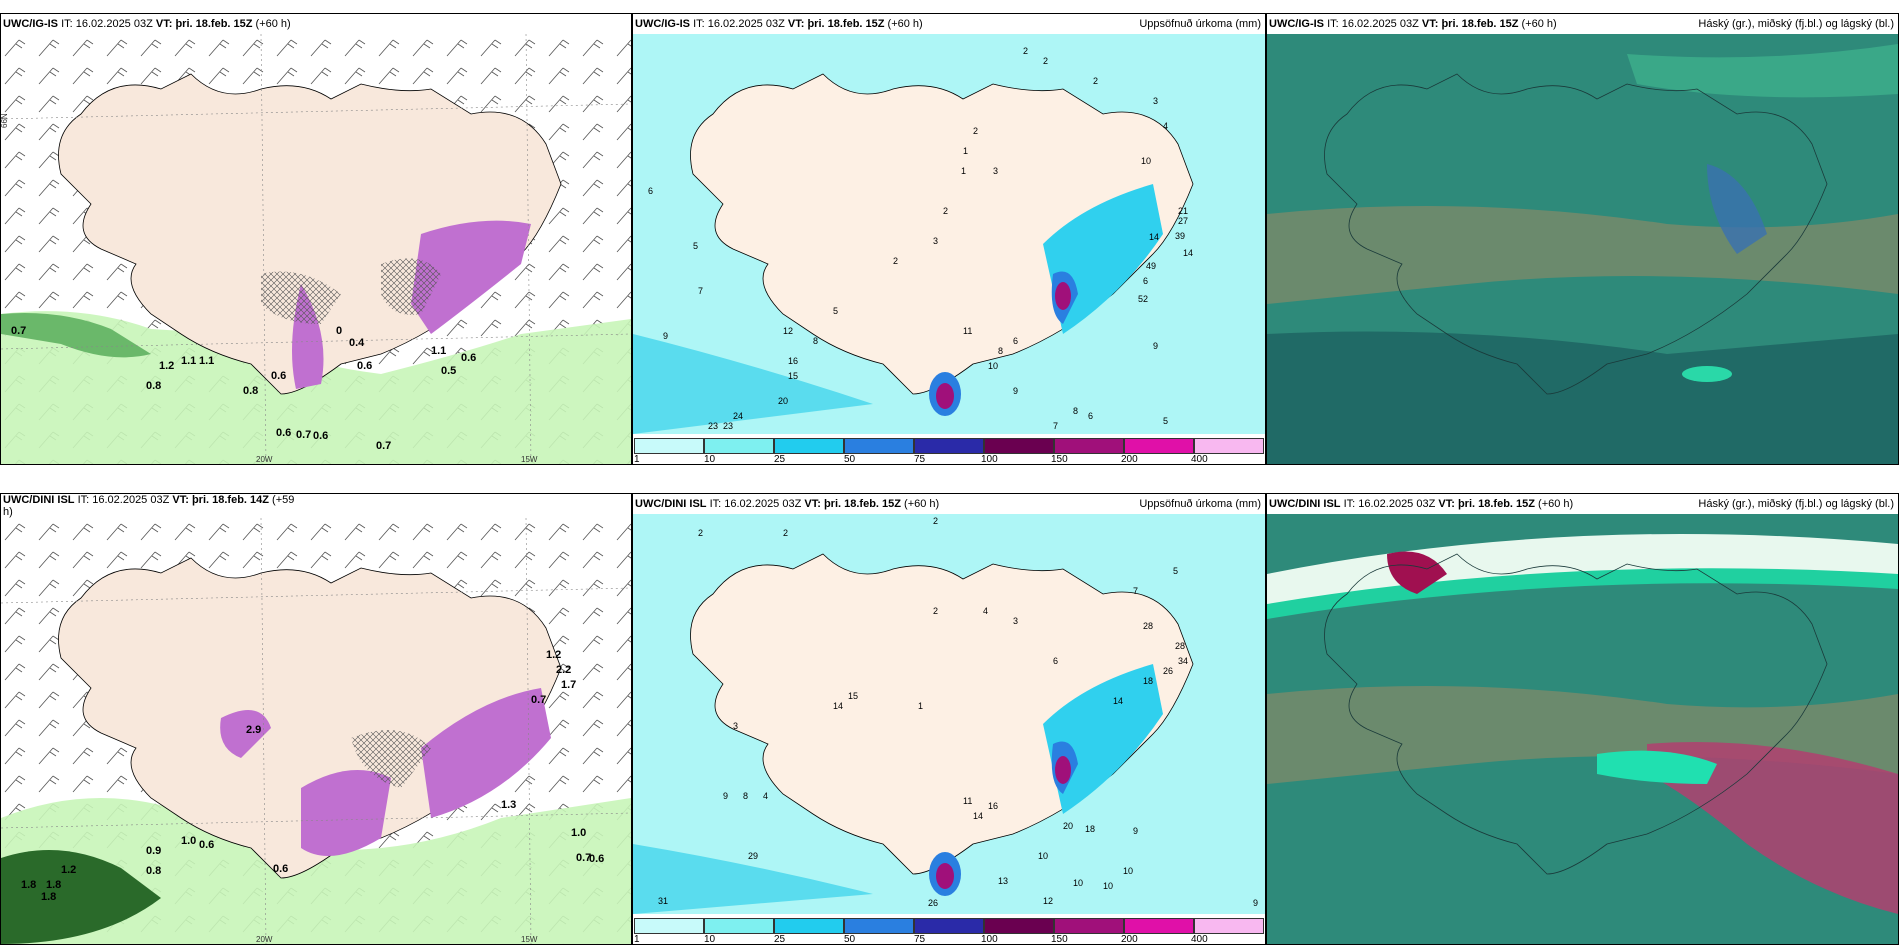 This screenshot has height=950, width=1900. I want to click on precip-label: 20, so click(783, 401).